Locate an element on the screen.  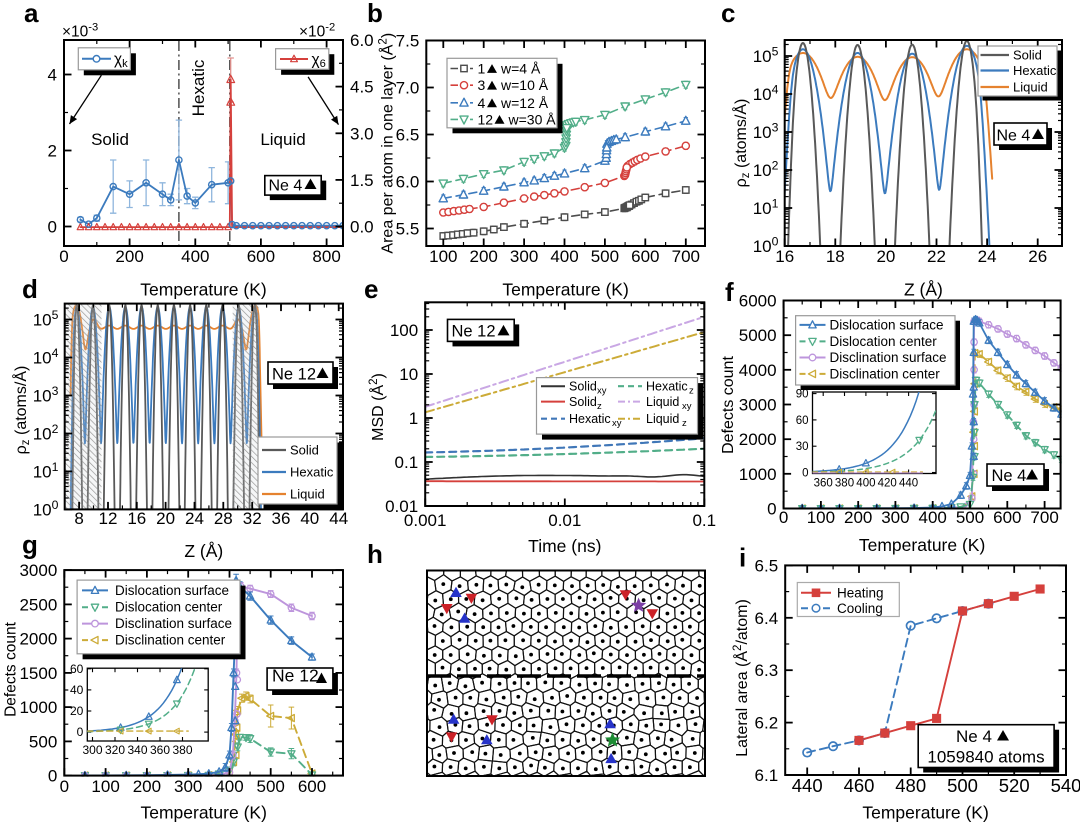
svg-text: 26 is located at coordinates (1037, 256).